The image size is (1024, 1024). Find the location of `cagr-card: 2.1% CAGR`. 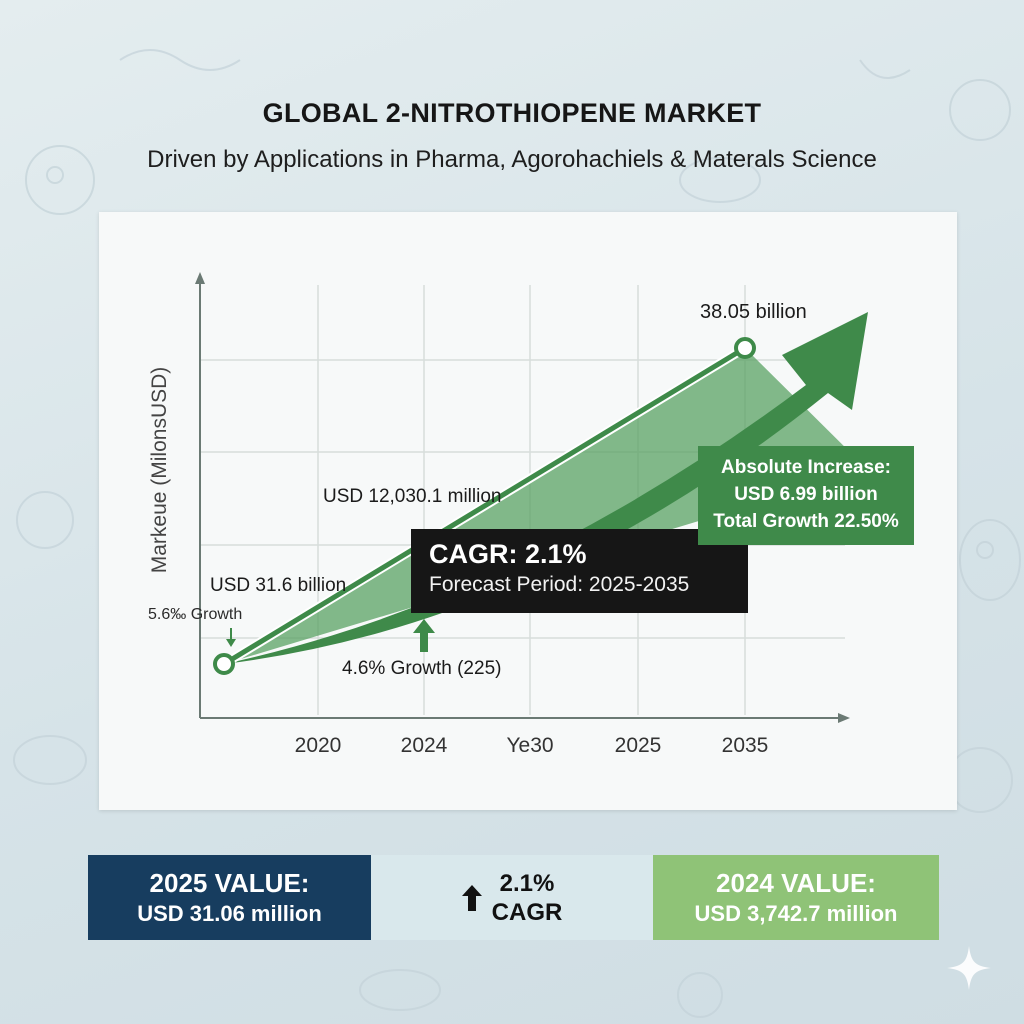

cagr-card: 2.1% CAGR is located at coordinates (512, 897).